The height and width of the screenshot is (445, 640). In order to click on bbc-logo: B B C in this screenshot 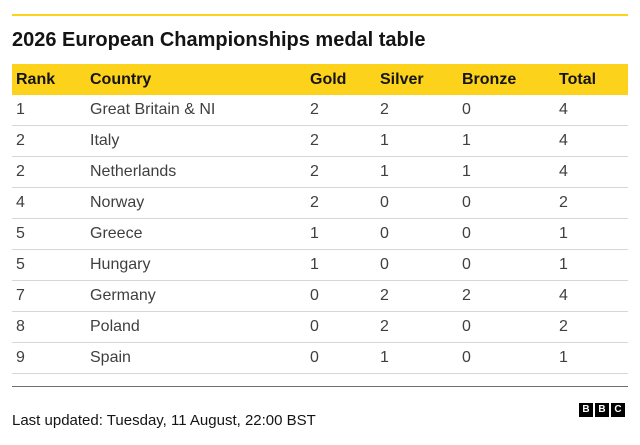, I will do `click(602, 410)`.